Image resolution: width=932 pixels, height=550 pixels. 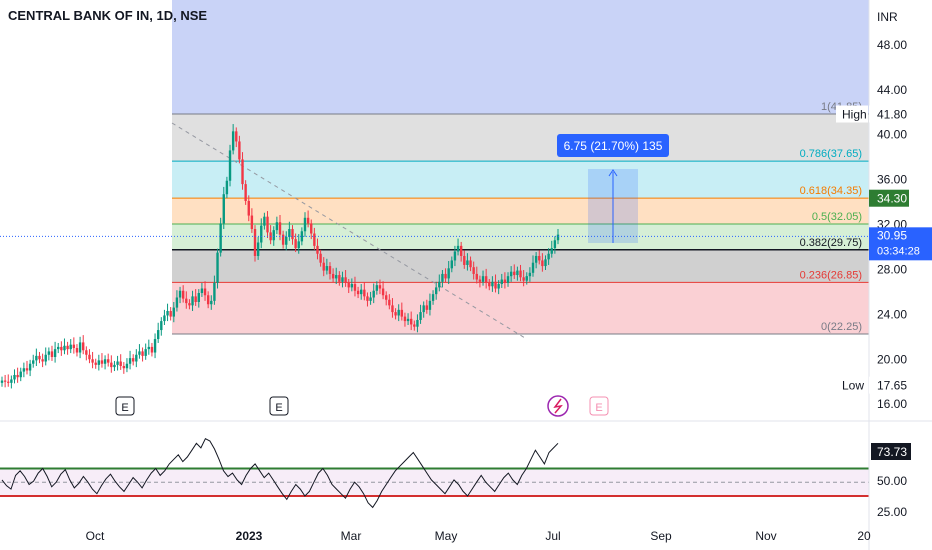 What do you see at coordinates (478, 536) in the screenshot?
I see `time-axis: Oct 2023 Mar May Jul Sep Nov 20` at bounding box center [478, 536].